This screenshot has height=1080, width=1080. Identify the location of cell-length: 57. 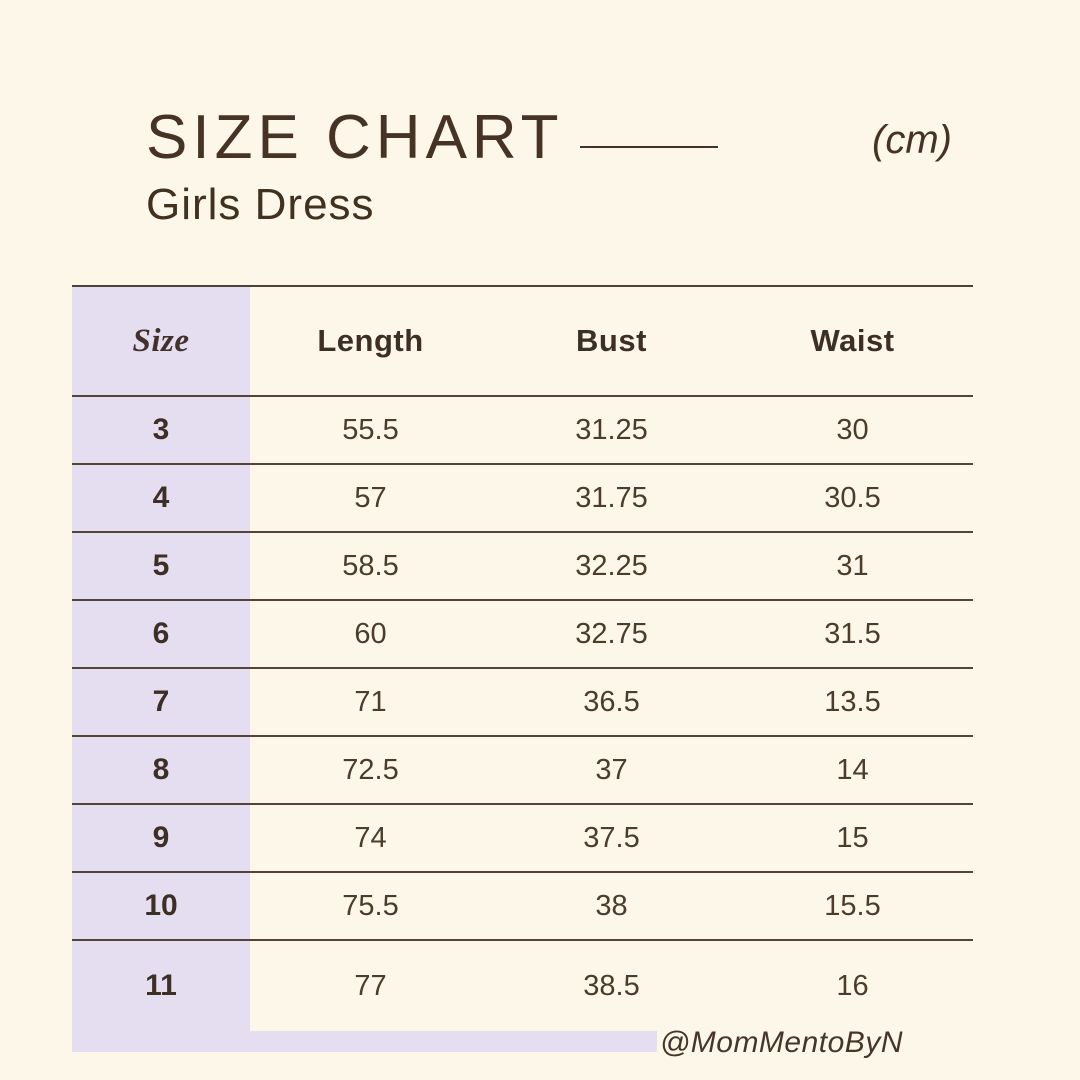
(370, 497).